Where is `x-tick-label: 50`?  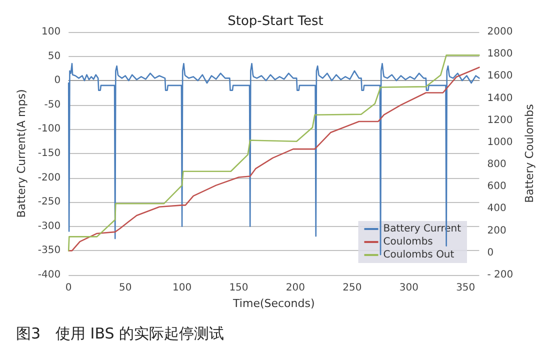 x-tick-label: 50 is located at coordinates (125, 288).